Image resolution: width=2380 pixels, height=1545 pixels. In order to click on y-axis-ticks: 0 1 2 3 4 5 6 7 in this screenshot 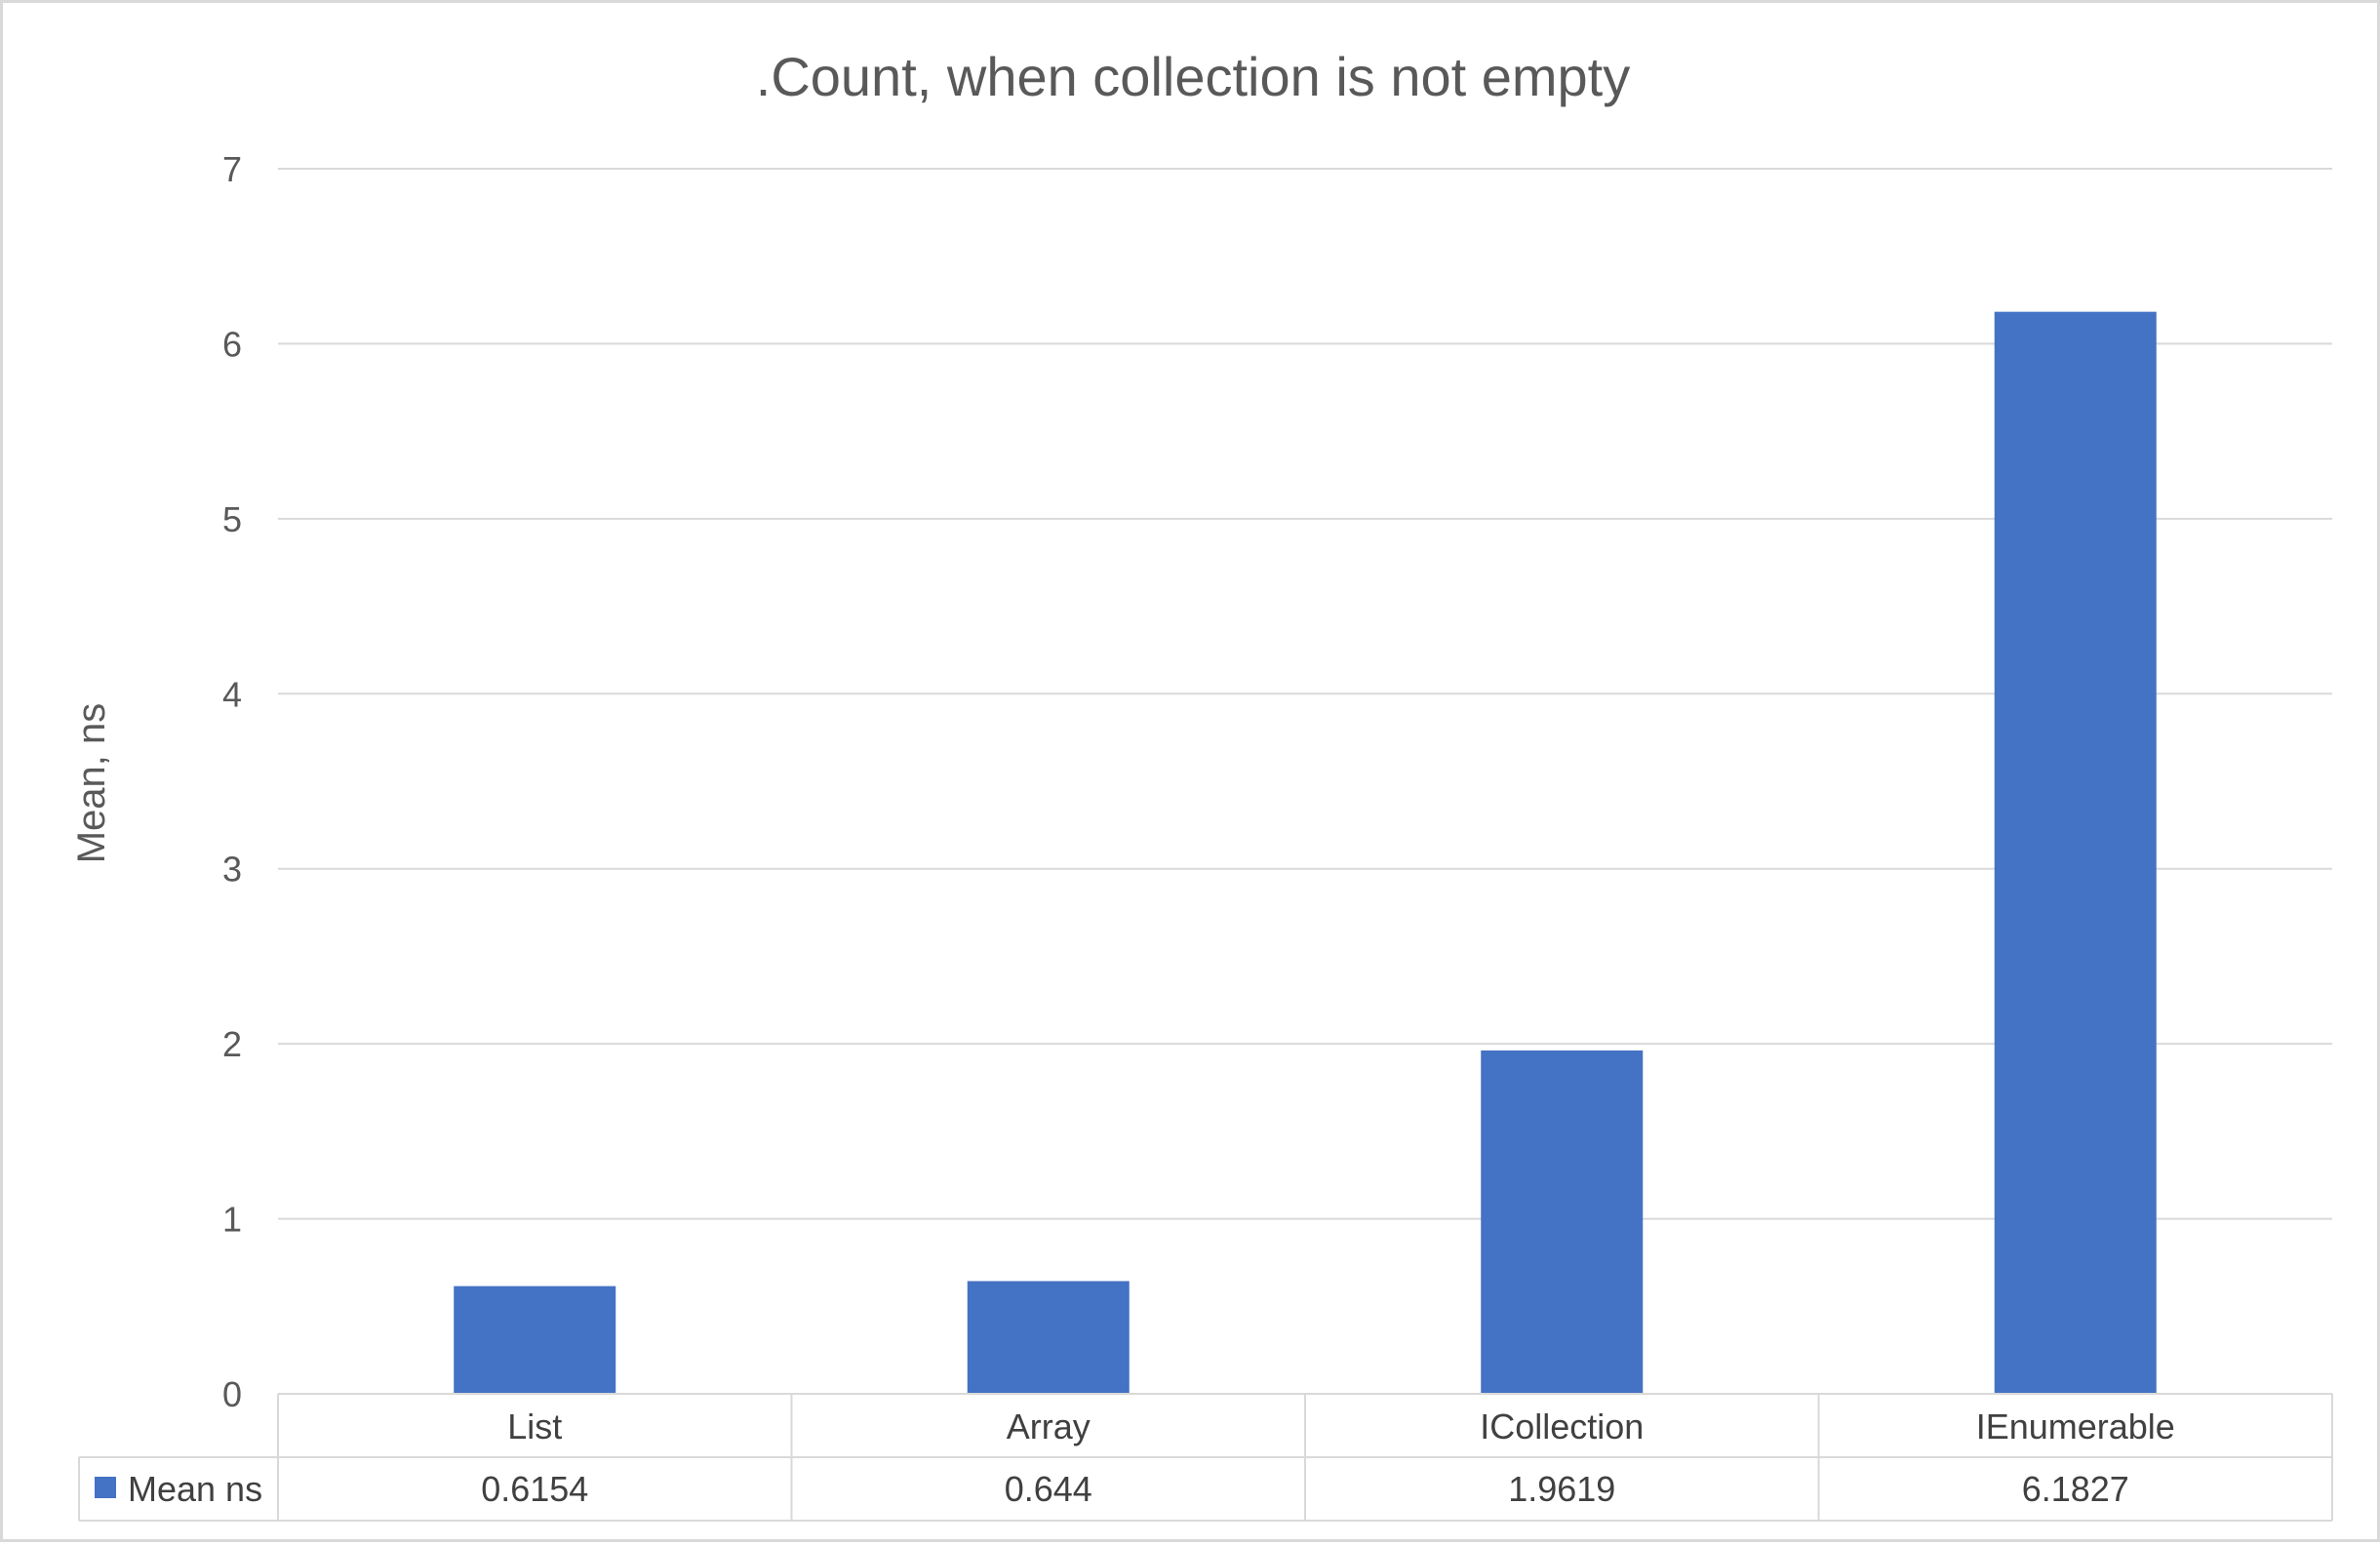, I will do `click(232, 781)`.